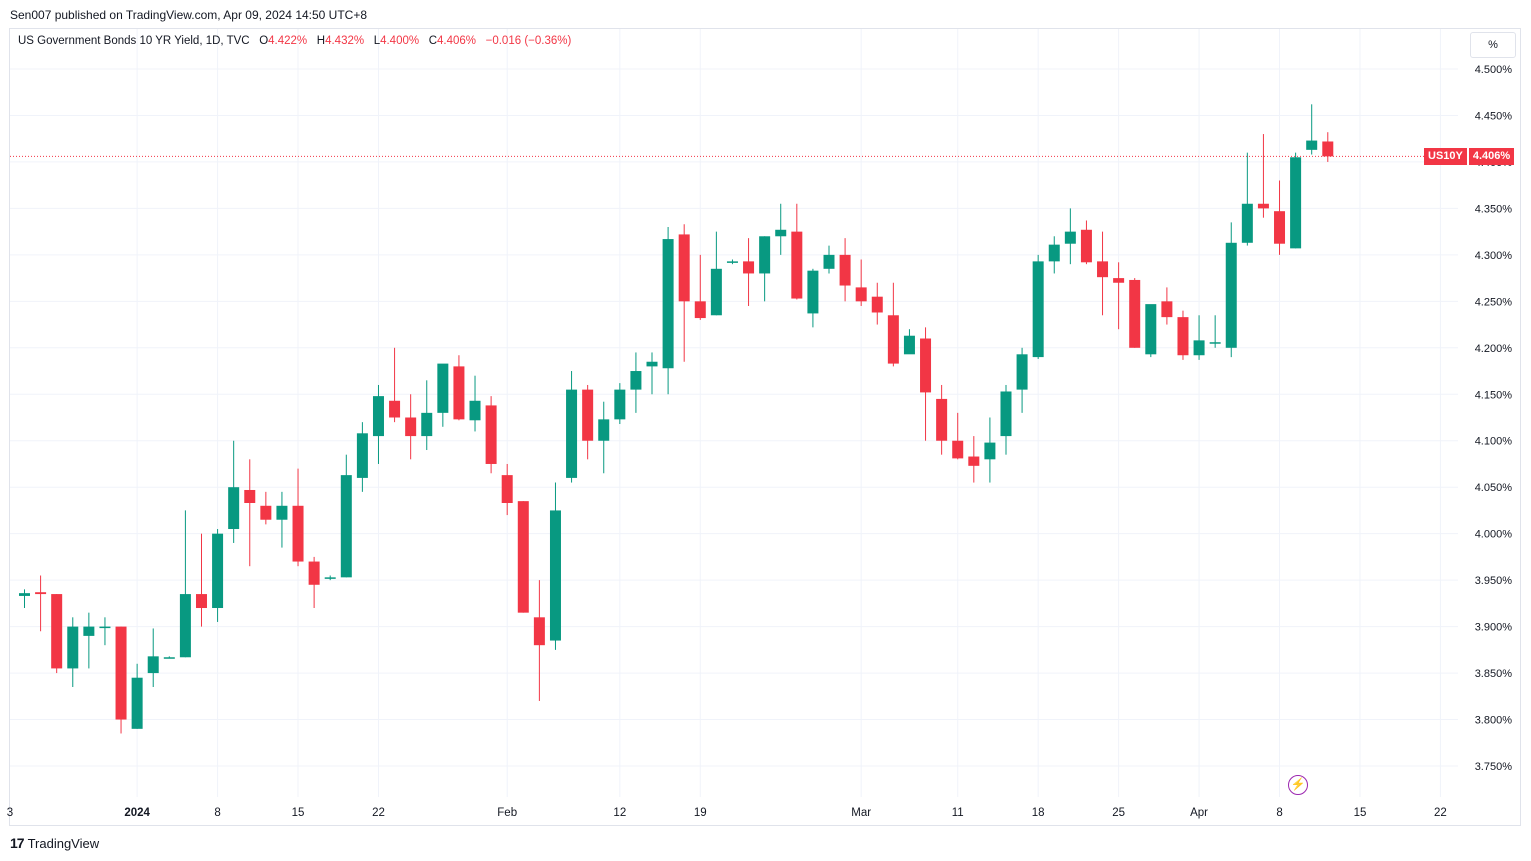  I want to click on footer-brand-name: TradingView, so click(63, 843).